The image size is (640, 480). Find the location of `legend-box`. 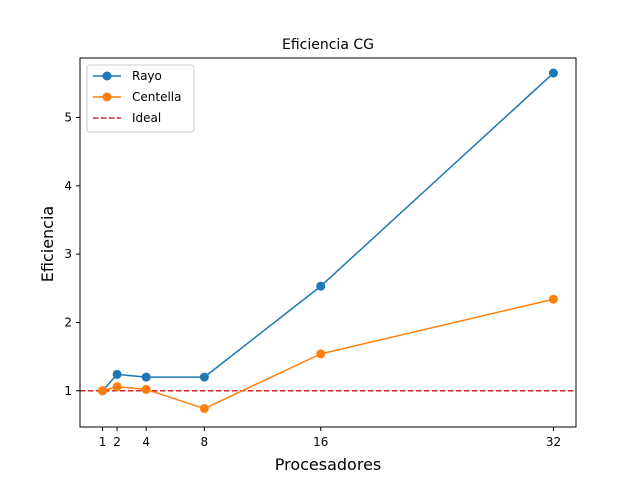

legend-box is located at coordinates (140, 98).